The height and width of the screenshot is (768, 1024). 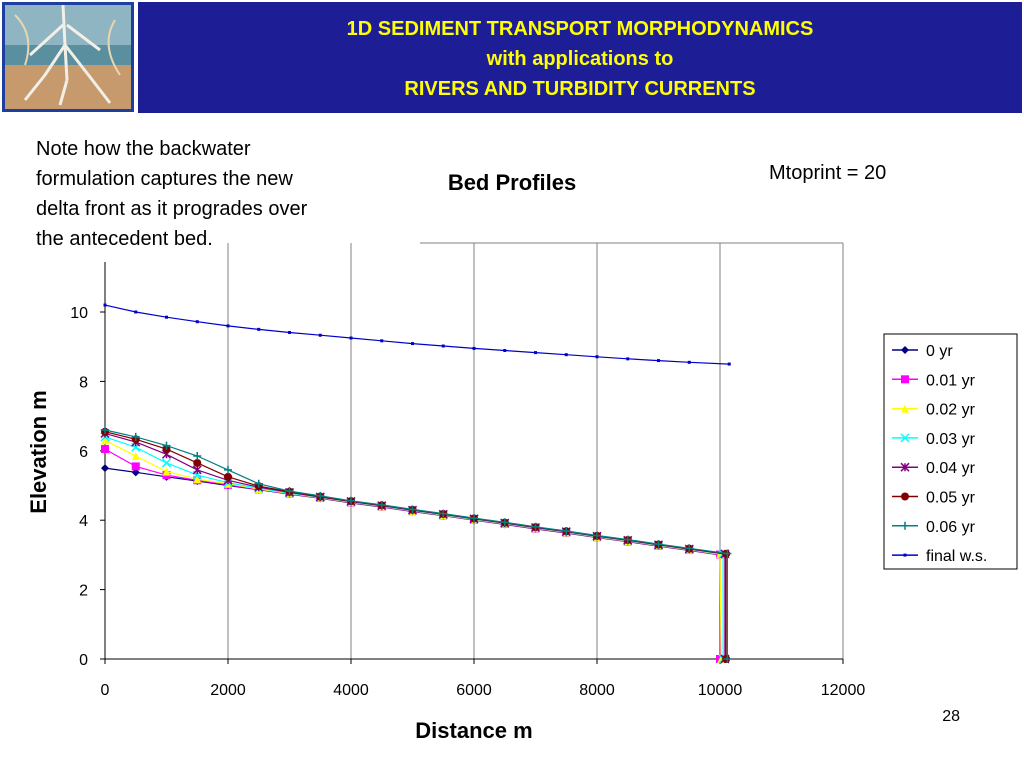 I want to click on note-line: formulation captures the new, so click(x=164, y=179).